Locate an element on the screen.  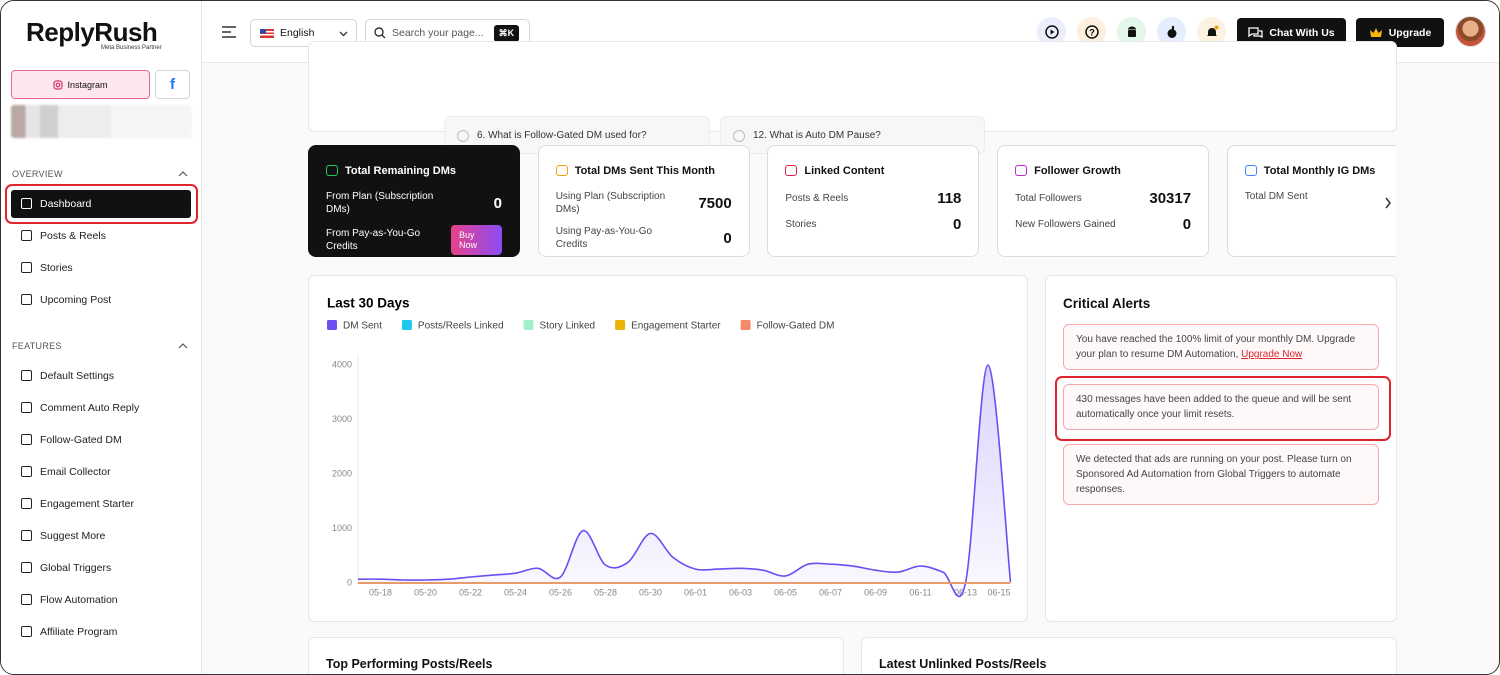
stat-value: 118 is located at coordinates (949, 198).